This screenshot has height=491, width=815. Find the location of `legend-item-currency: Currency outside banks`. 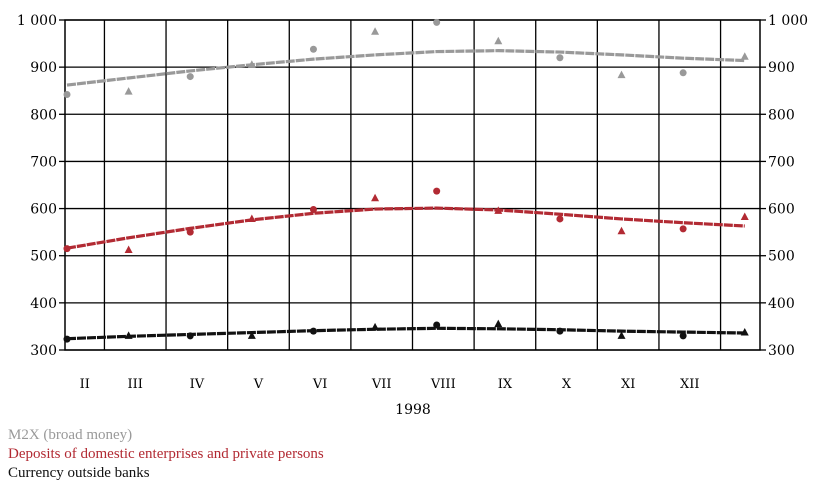

legend-item-currency: Currency outside banks is located at coordinates (79, 473).